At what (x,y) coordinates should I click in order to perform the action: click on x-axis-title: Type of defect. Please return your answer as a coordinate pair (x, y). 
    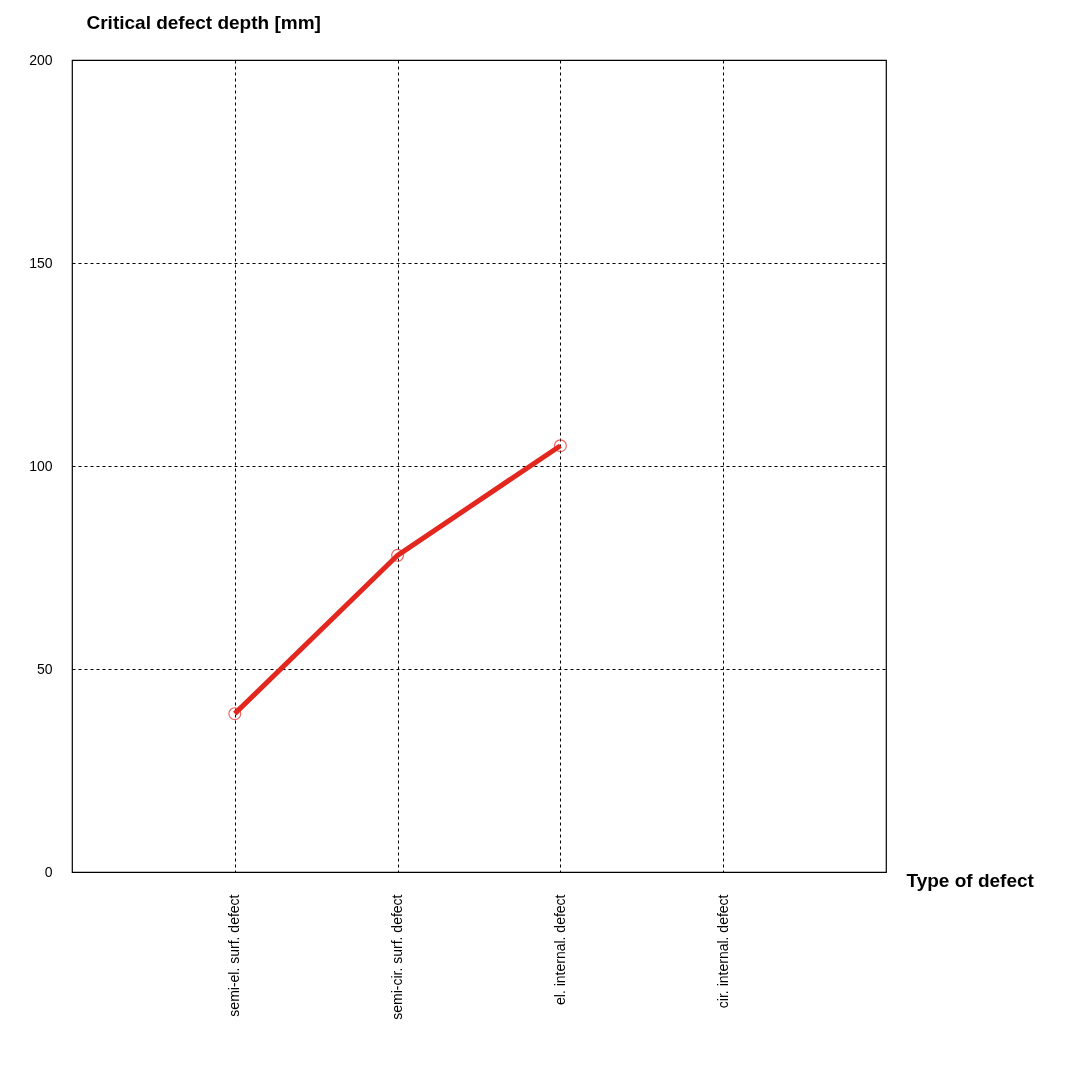
    Looking at the image, I should click on (970, 880).